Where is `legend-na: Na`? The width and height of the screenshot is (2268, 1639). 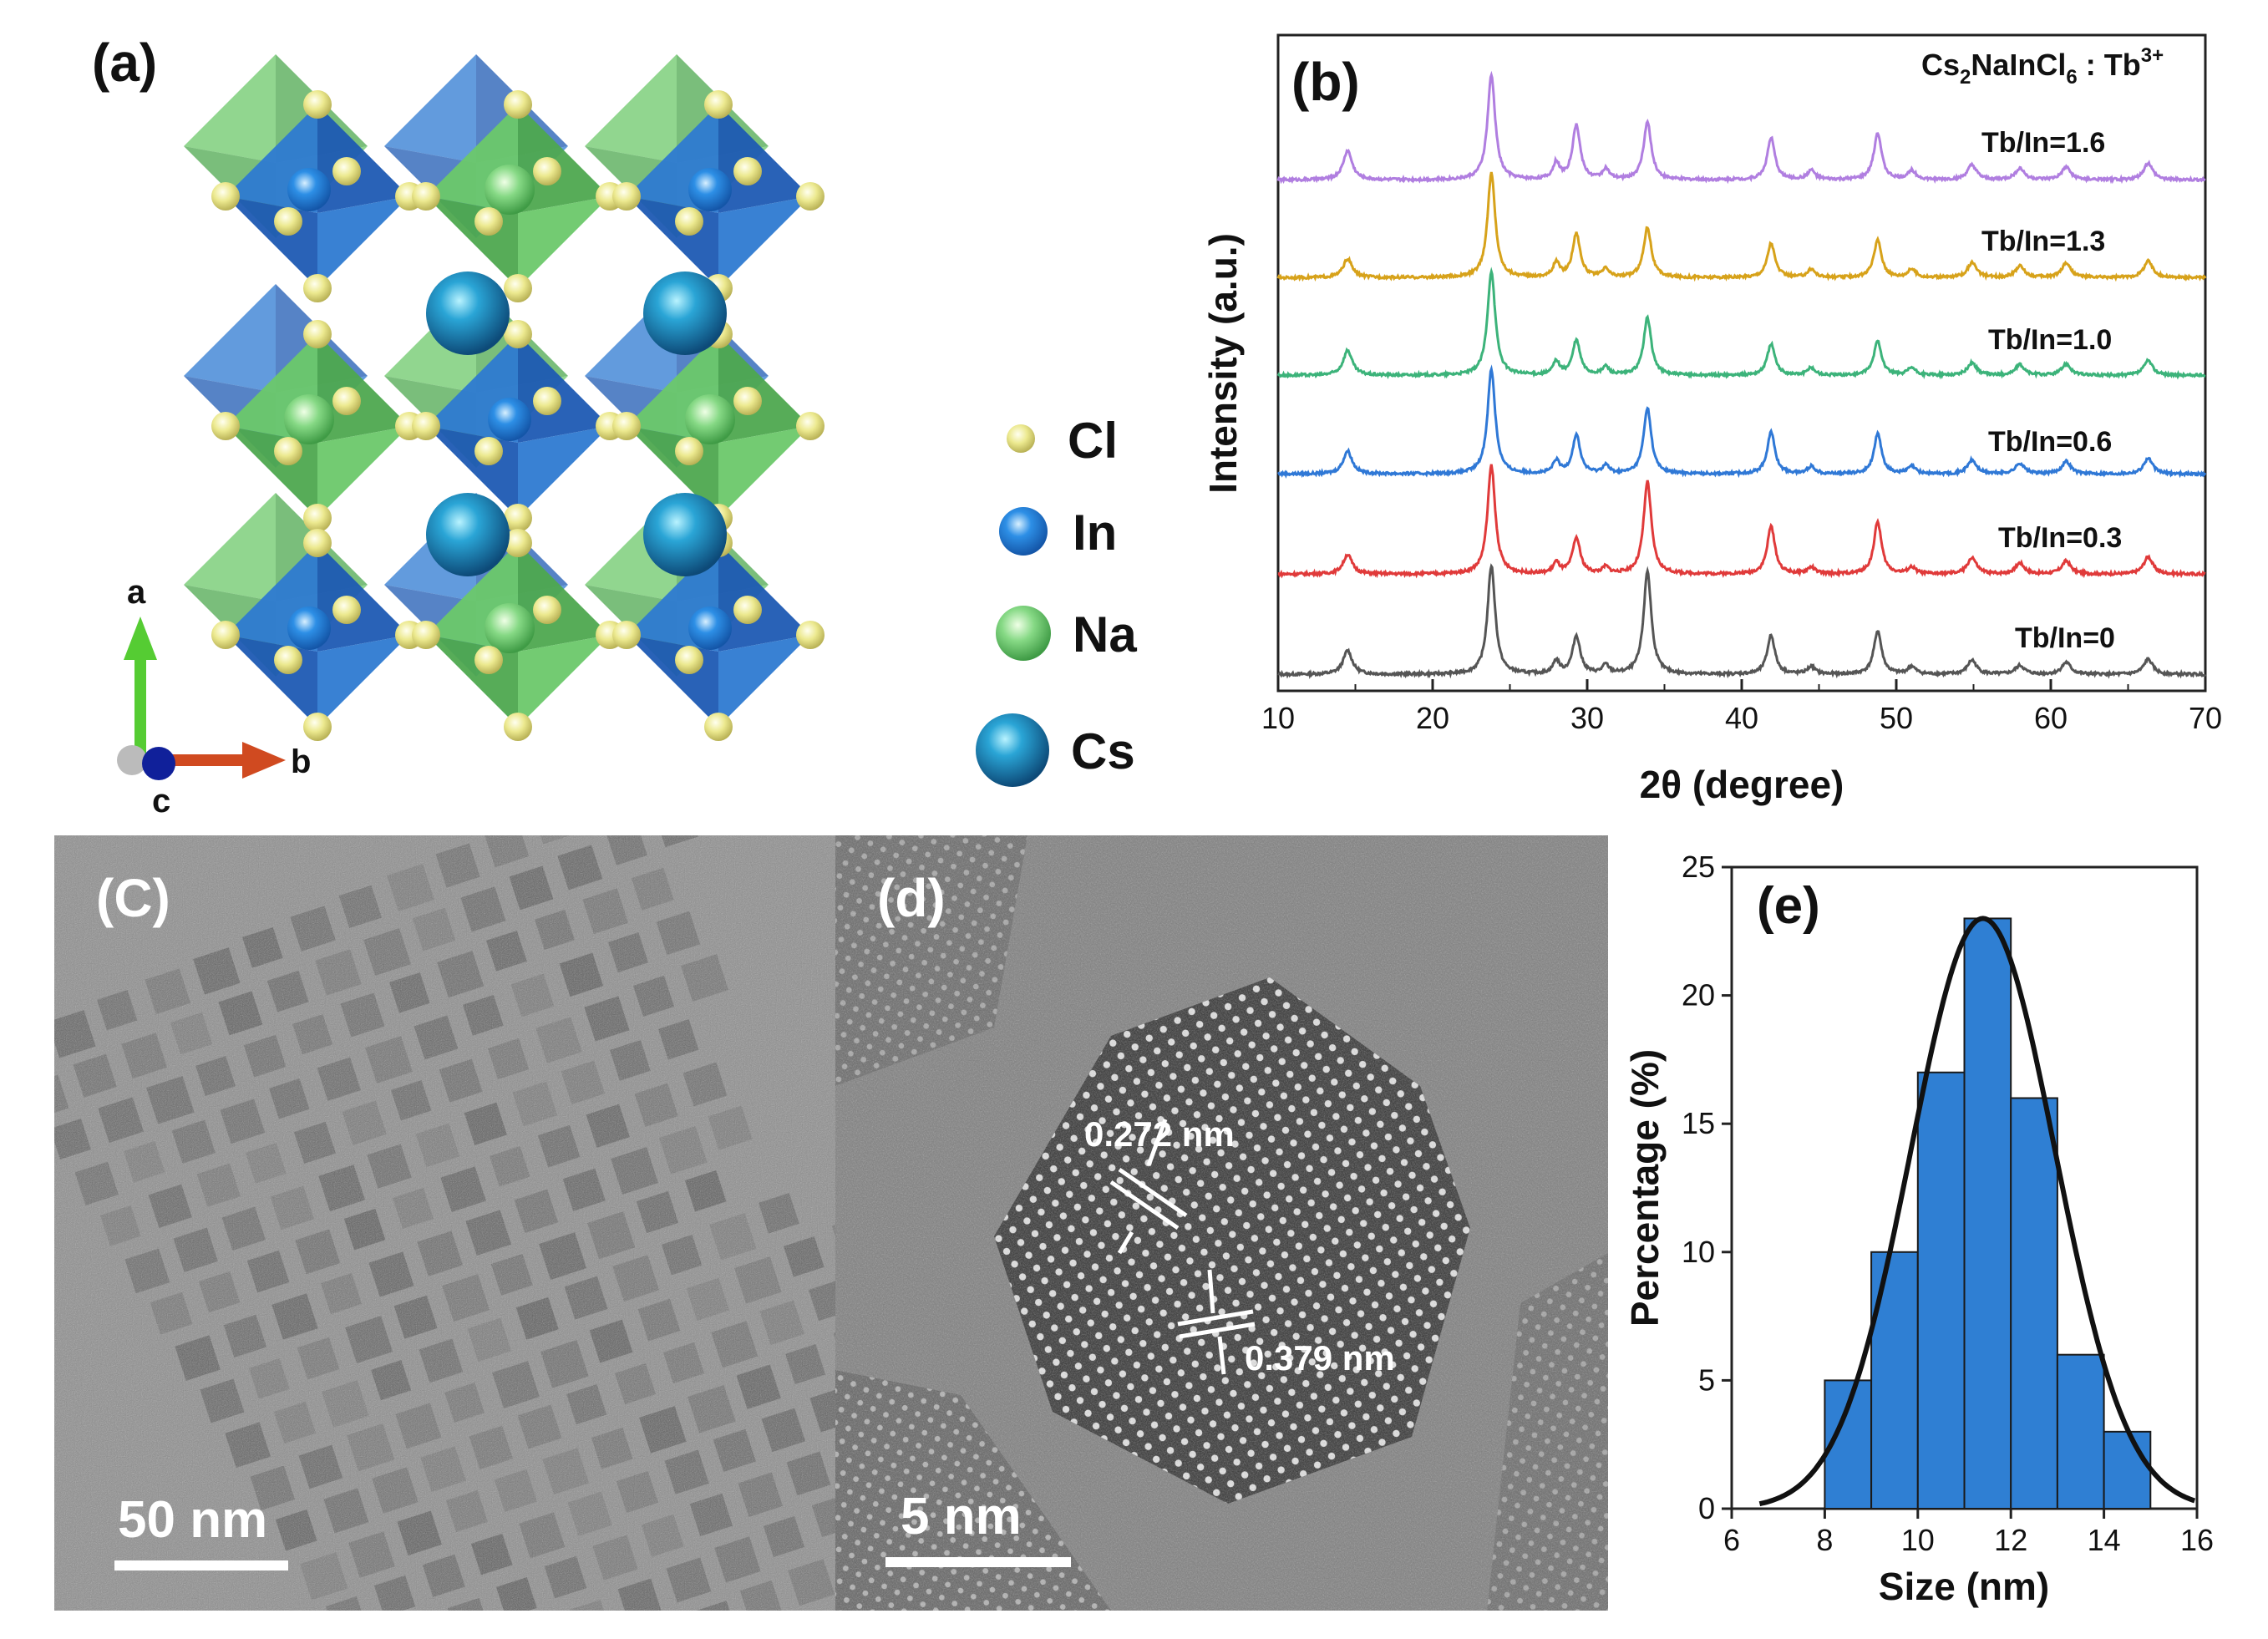 legend-na: Na is located at coordinates (1066, 634).